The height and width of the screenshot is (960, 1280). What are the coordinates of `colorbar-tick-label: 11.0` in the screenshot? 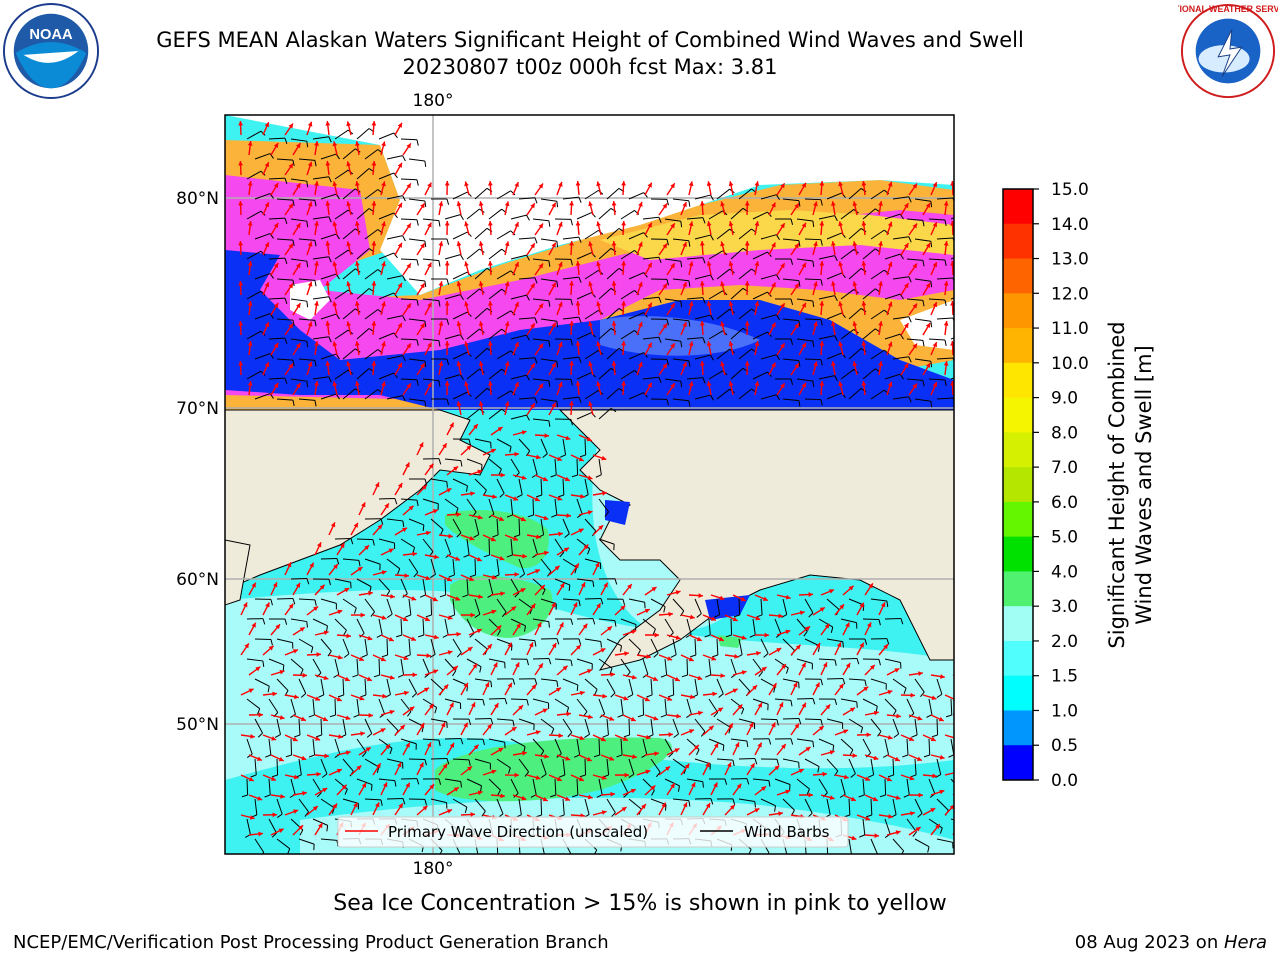 It's located at (1070, 329).